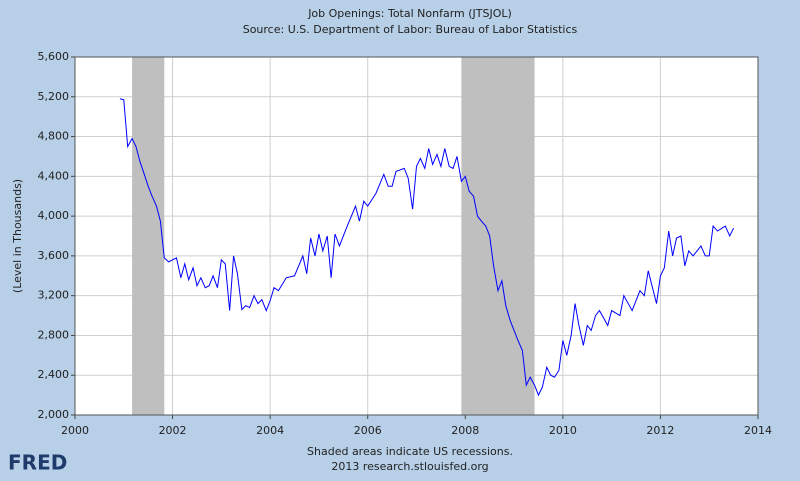  What do you see at coordinates (75, 430) in the screenshot?
I see `x-tick-label: 2000` at bounding box center [75, 430].